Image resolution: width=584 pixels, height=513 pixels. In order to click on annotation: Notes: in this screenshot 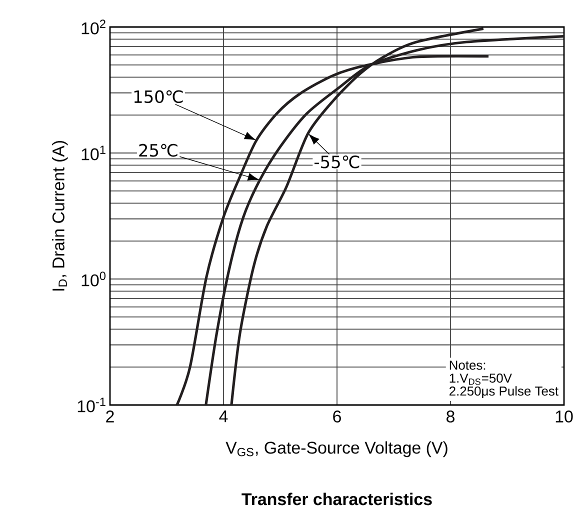, I will do `click(468, 365)`.